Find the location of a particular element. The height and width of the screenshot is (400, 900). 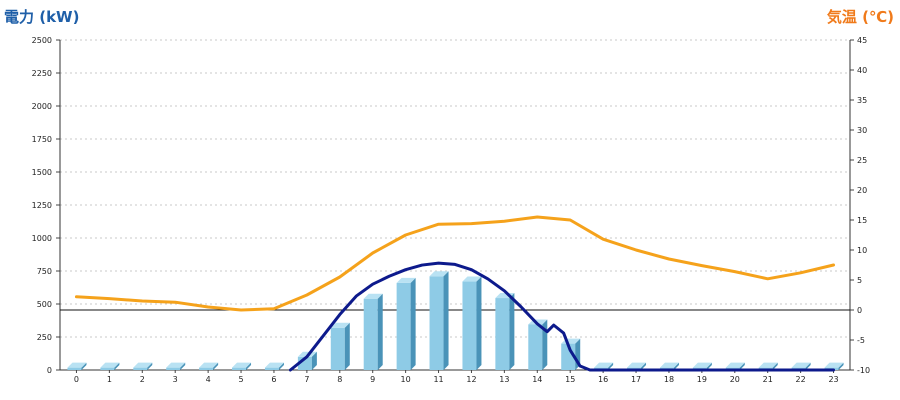

x-tick-label: 8 is located at coordinates (339, 379).